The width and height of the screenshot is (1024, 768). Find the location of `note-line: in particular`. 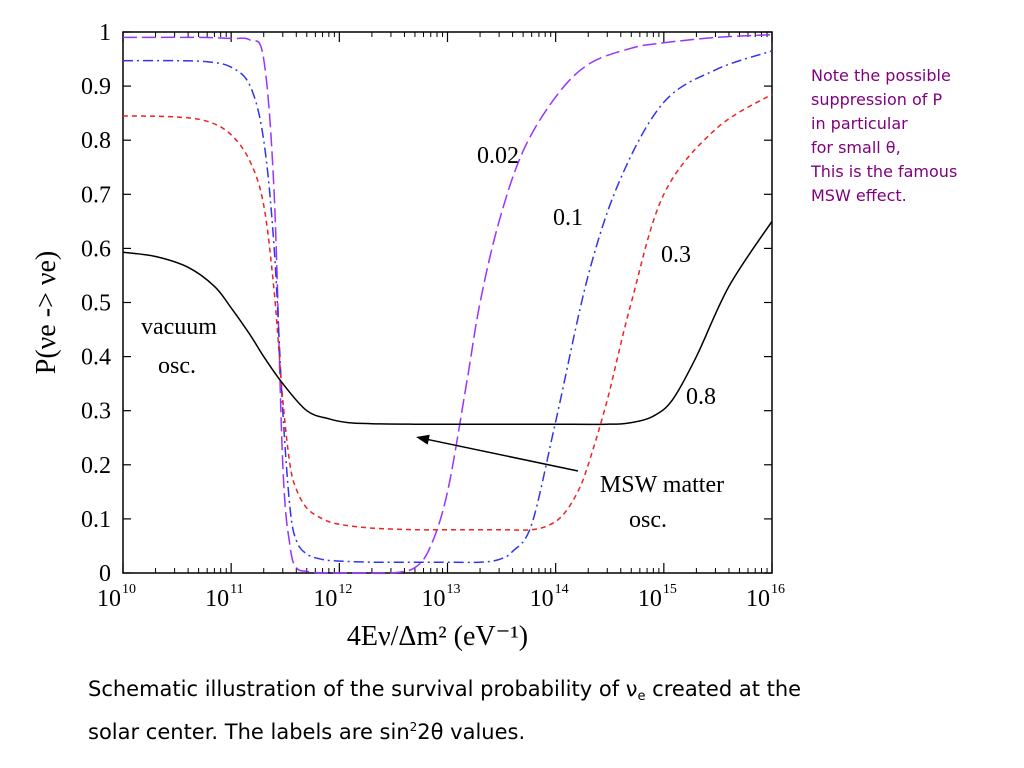

note-line: in particular is located at coordinates (859, 123).